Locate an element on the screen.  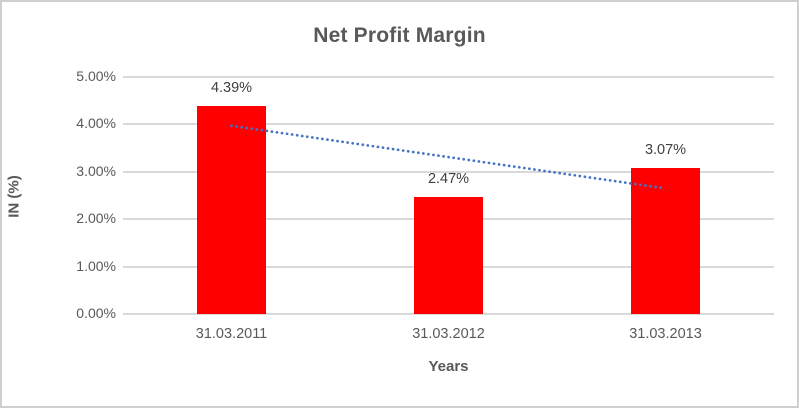
x-tick-label: 31.03.2011 is located at coordinates (231, 334).